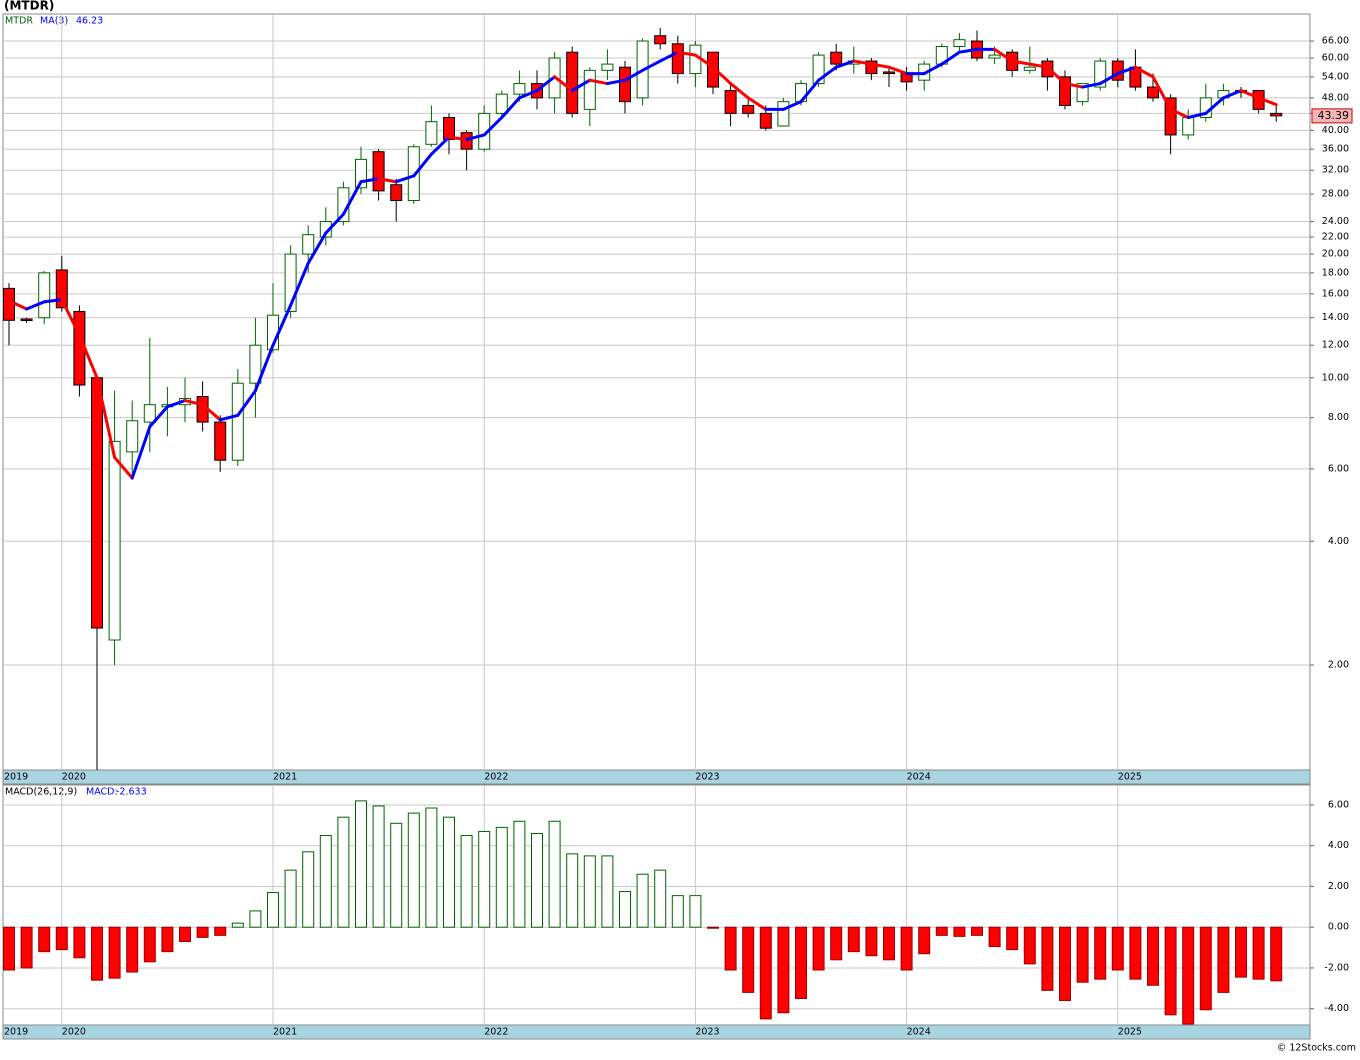 This screenshot has width=1360, height=1060. Describe the element at coordinates (41, 792) in the screenshot. I see `legend-macd: MACD(26,12,9)` at that location.